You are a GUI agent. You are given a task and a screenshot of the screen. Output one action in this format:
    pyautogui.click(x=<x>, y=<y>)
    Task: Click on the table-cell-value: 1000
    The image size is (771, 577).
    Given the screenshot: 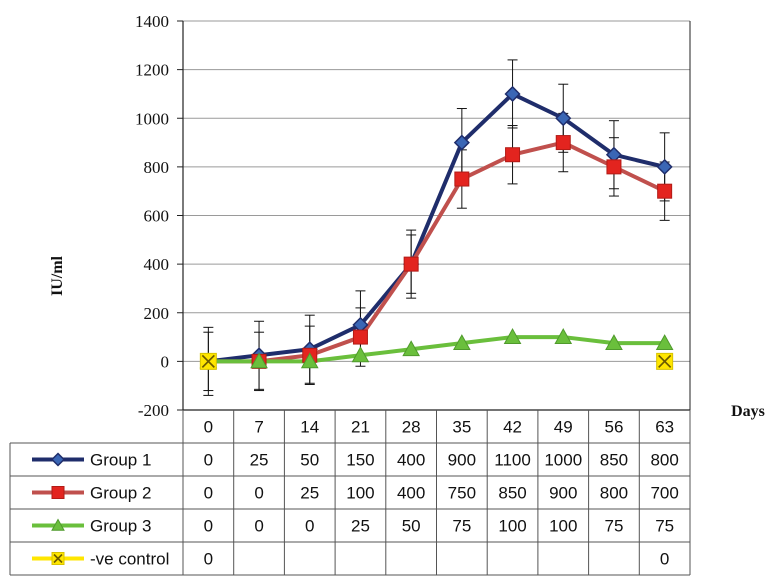 What is the action you would take?
    pyautogui.click(x=563, y=460)
    